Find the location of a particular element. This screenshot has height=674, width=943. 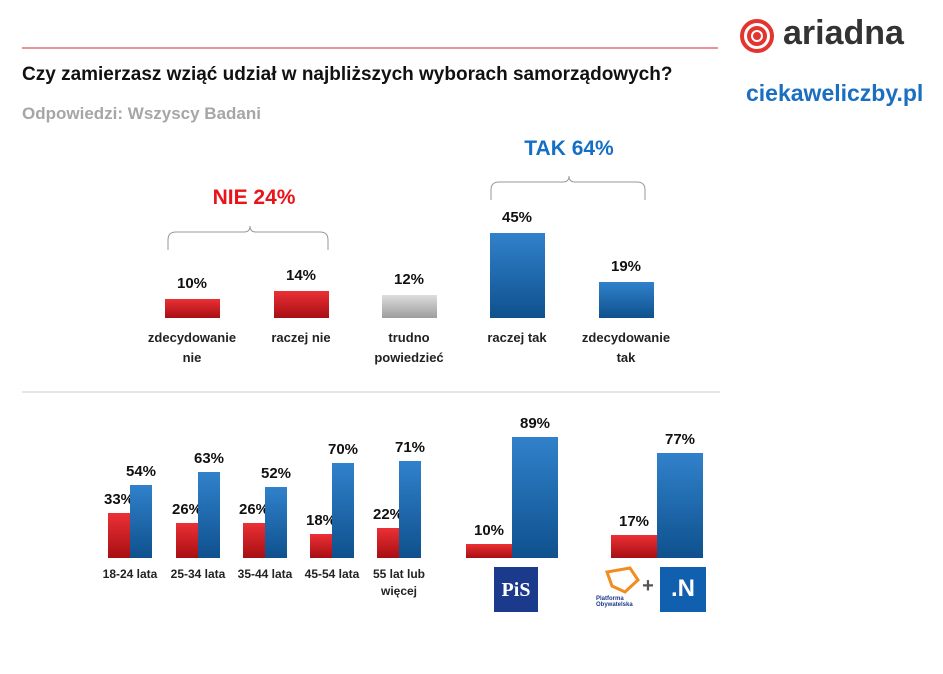

site: ciekaweliczby.pl is located at coordinates (835, 93).